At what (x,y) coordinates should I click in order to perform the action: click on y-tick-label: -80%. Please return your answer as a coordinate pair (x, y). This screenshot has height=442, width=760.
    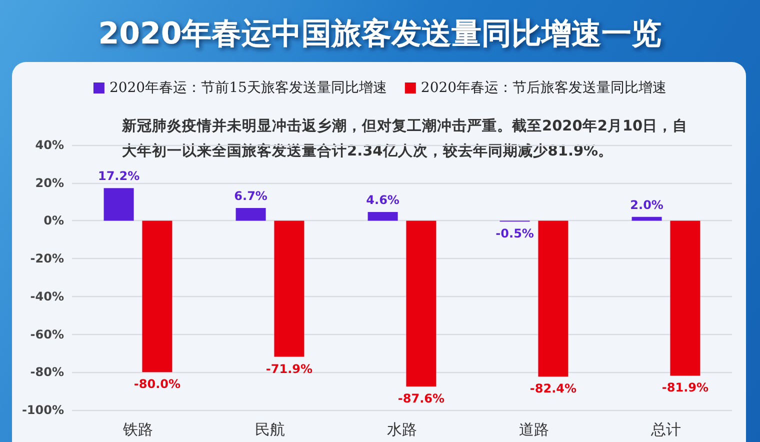
    Looking at the image, I should click on (47, 372).